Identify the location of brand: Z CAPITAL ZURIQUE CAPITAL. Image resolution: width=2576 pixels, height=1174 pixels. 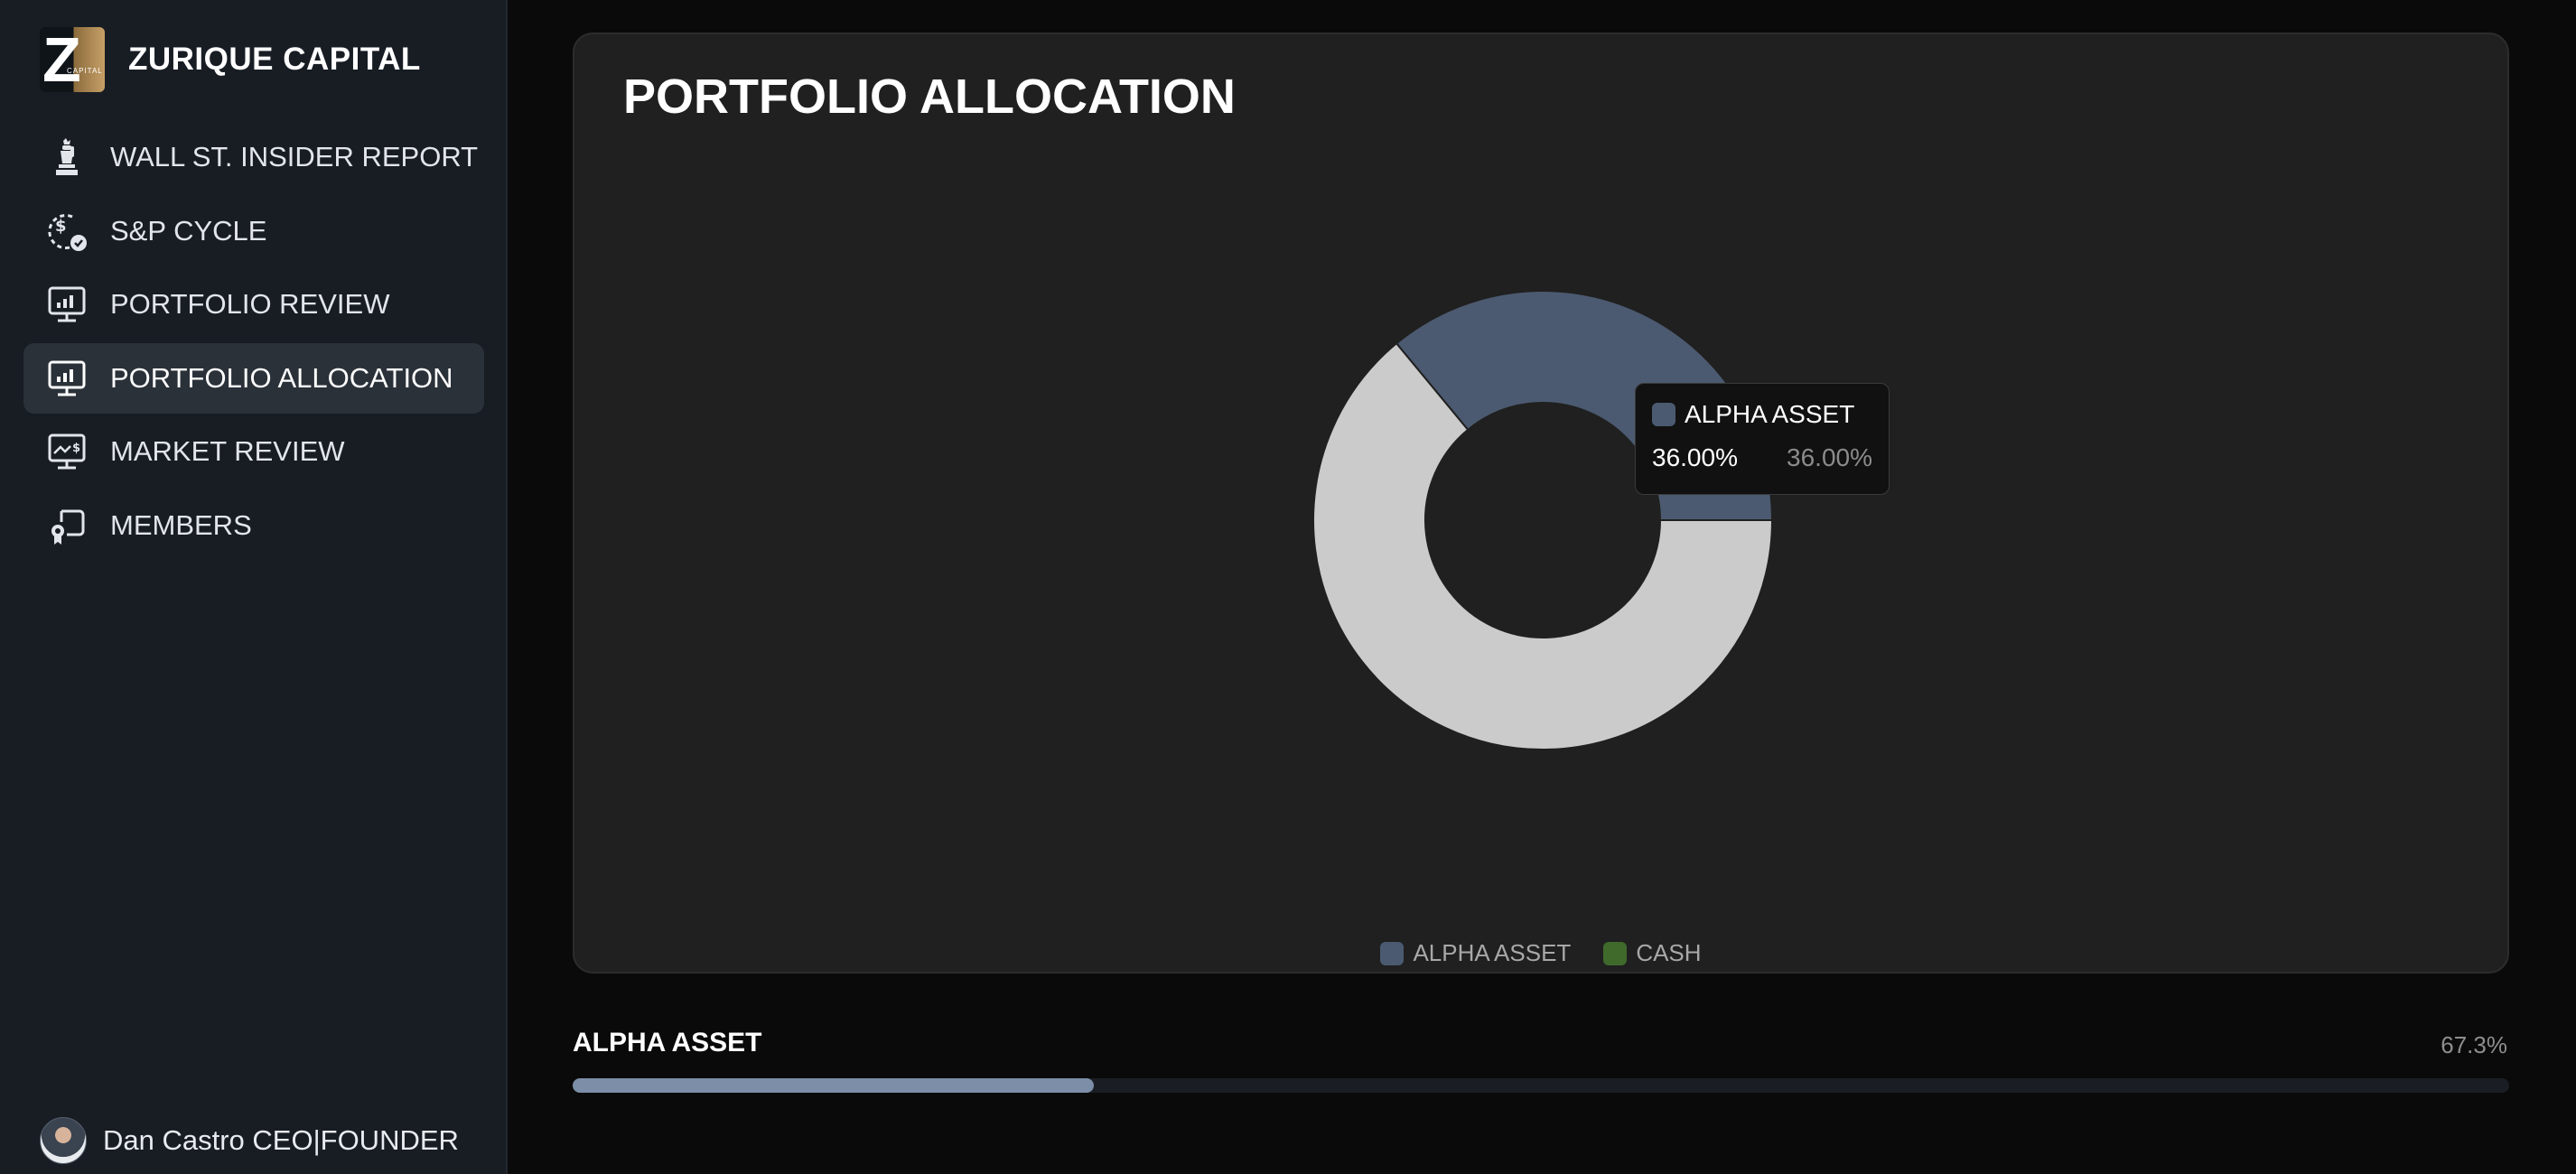
(230, 59).